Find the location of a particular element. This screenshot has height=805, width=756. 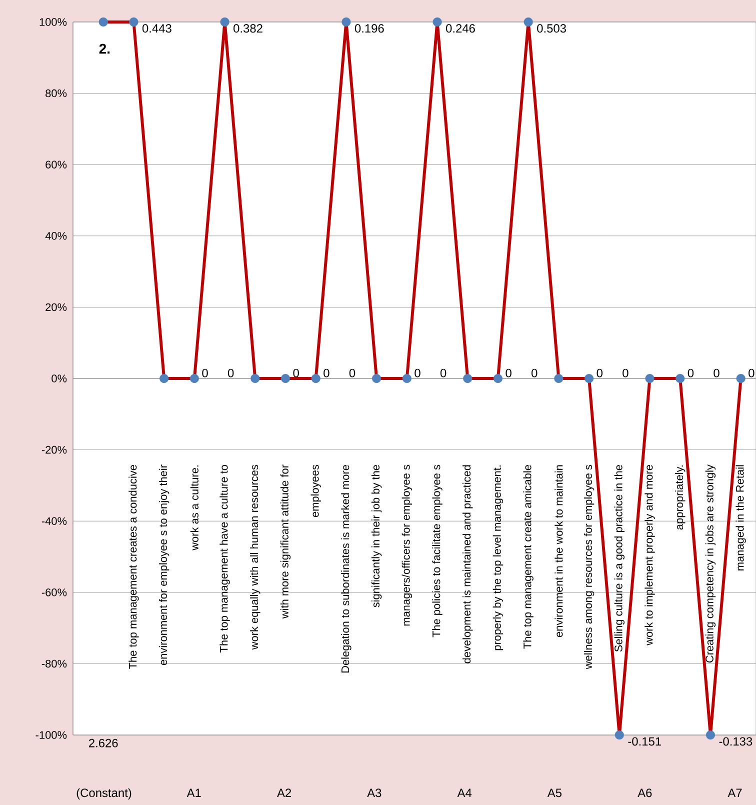

x-tick-label: work as a culture. is located at coordinates (194, 507).